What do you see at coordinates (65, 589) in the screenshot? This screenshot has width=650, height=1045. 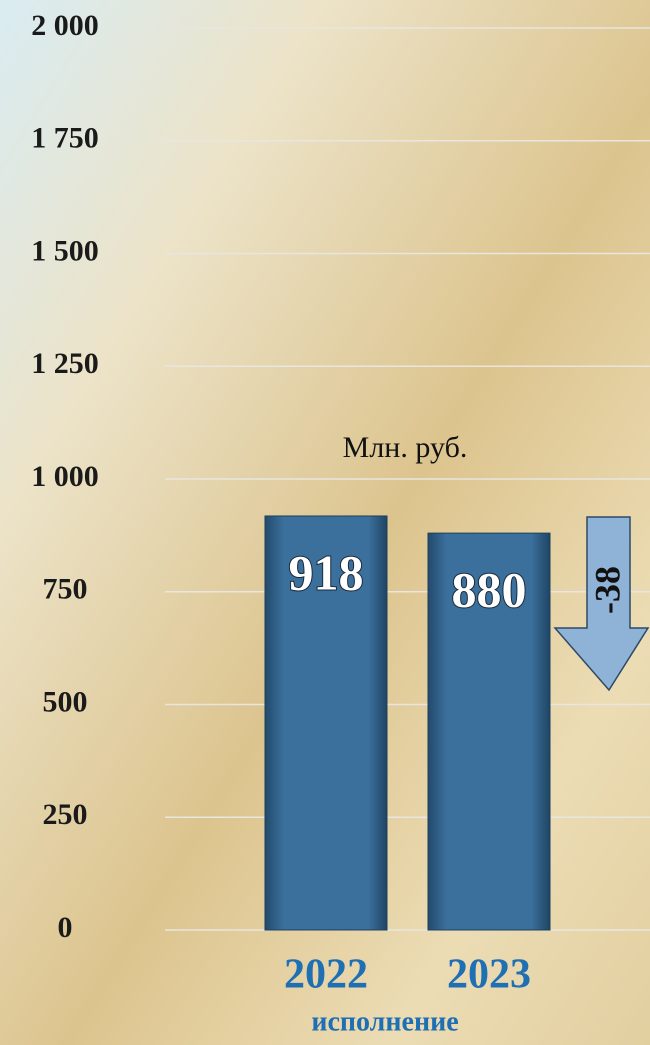 I see `y-tick-label: 750` at bounding box center [65, 589].